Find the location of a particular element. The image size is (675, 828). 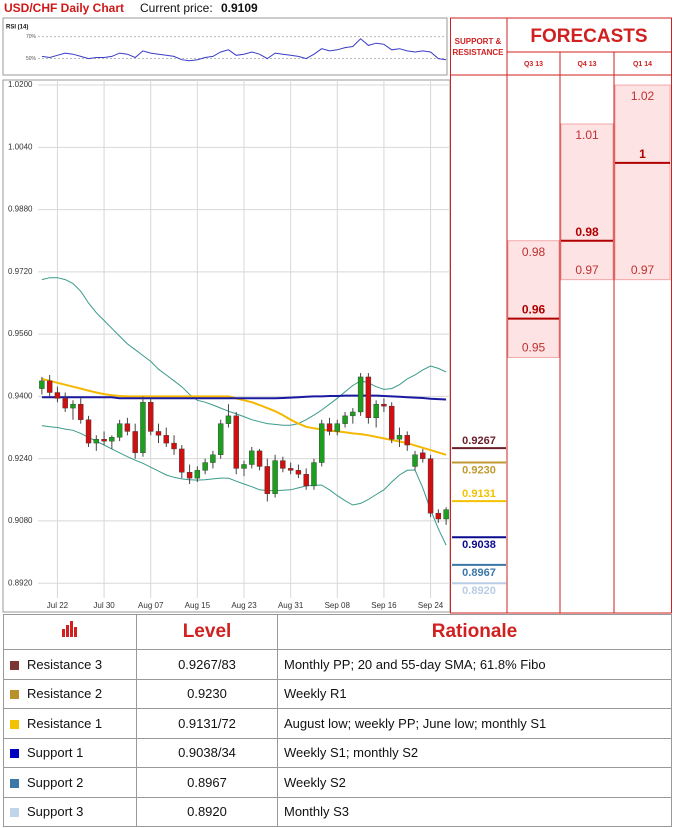

level-name-cell: Support 2 is located at coordinates (70, 782).